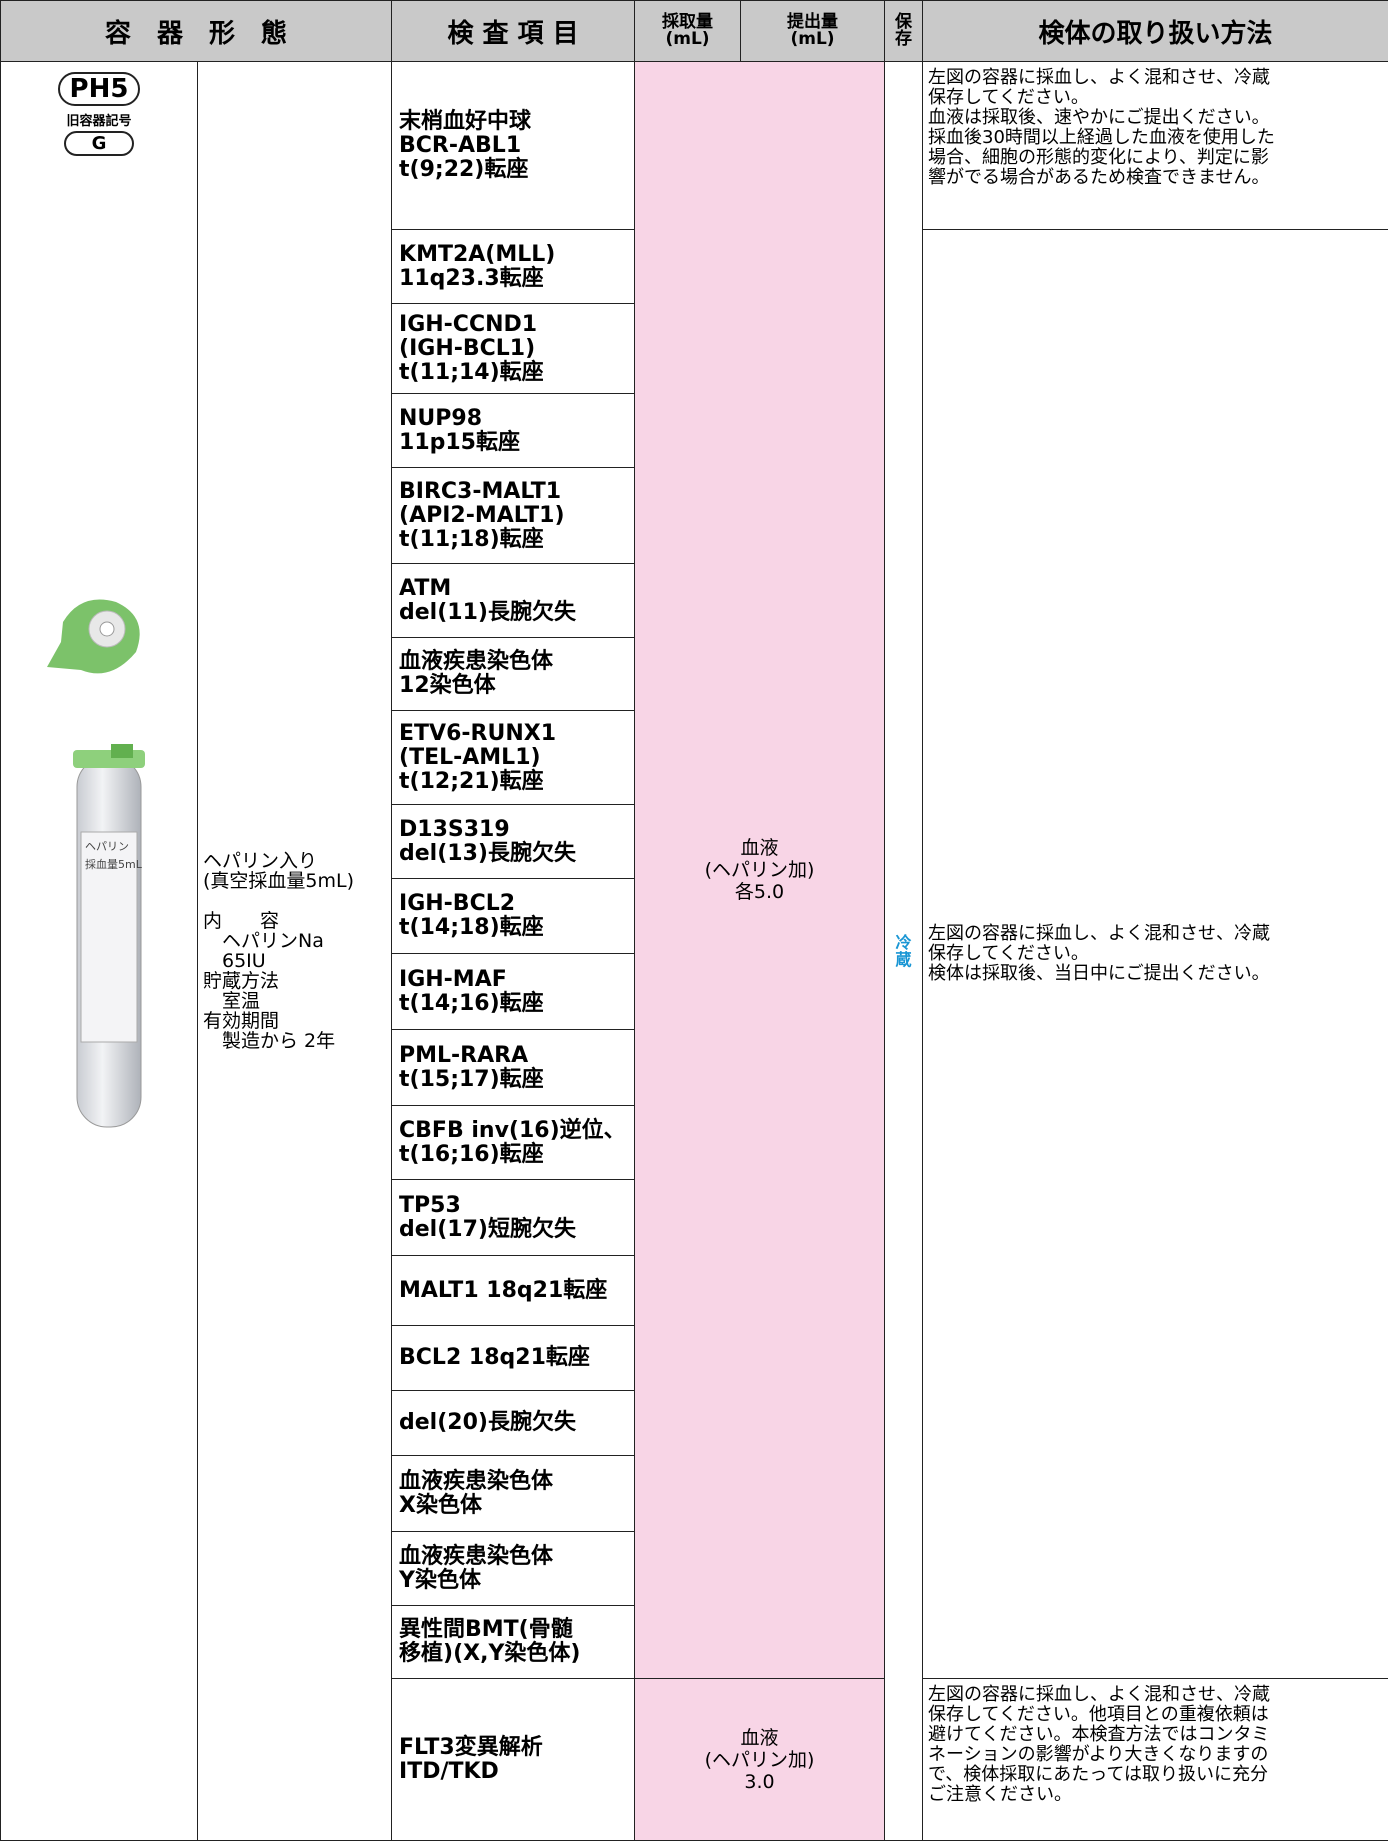 The width and height of the screenshot is (1388, 1841). Describe the element at coordinates (516, 540) in the screenshot. I see `test-line: t(11;18)転座` at that location.